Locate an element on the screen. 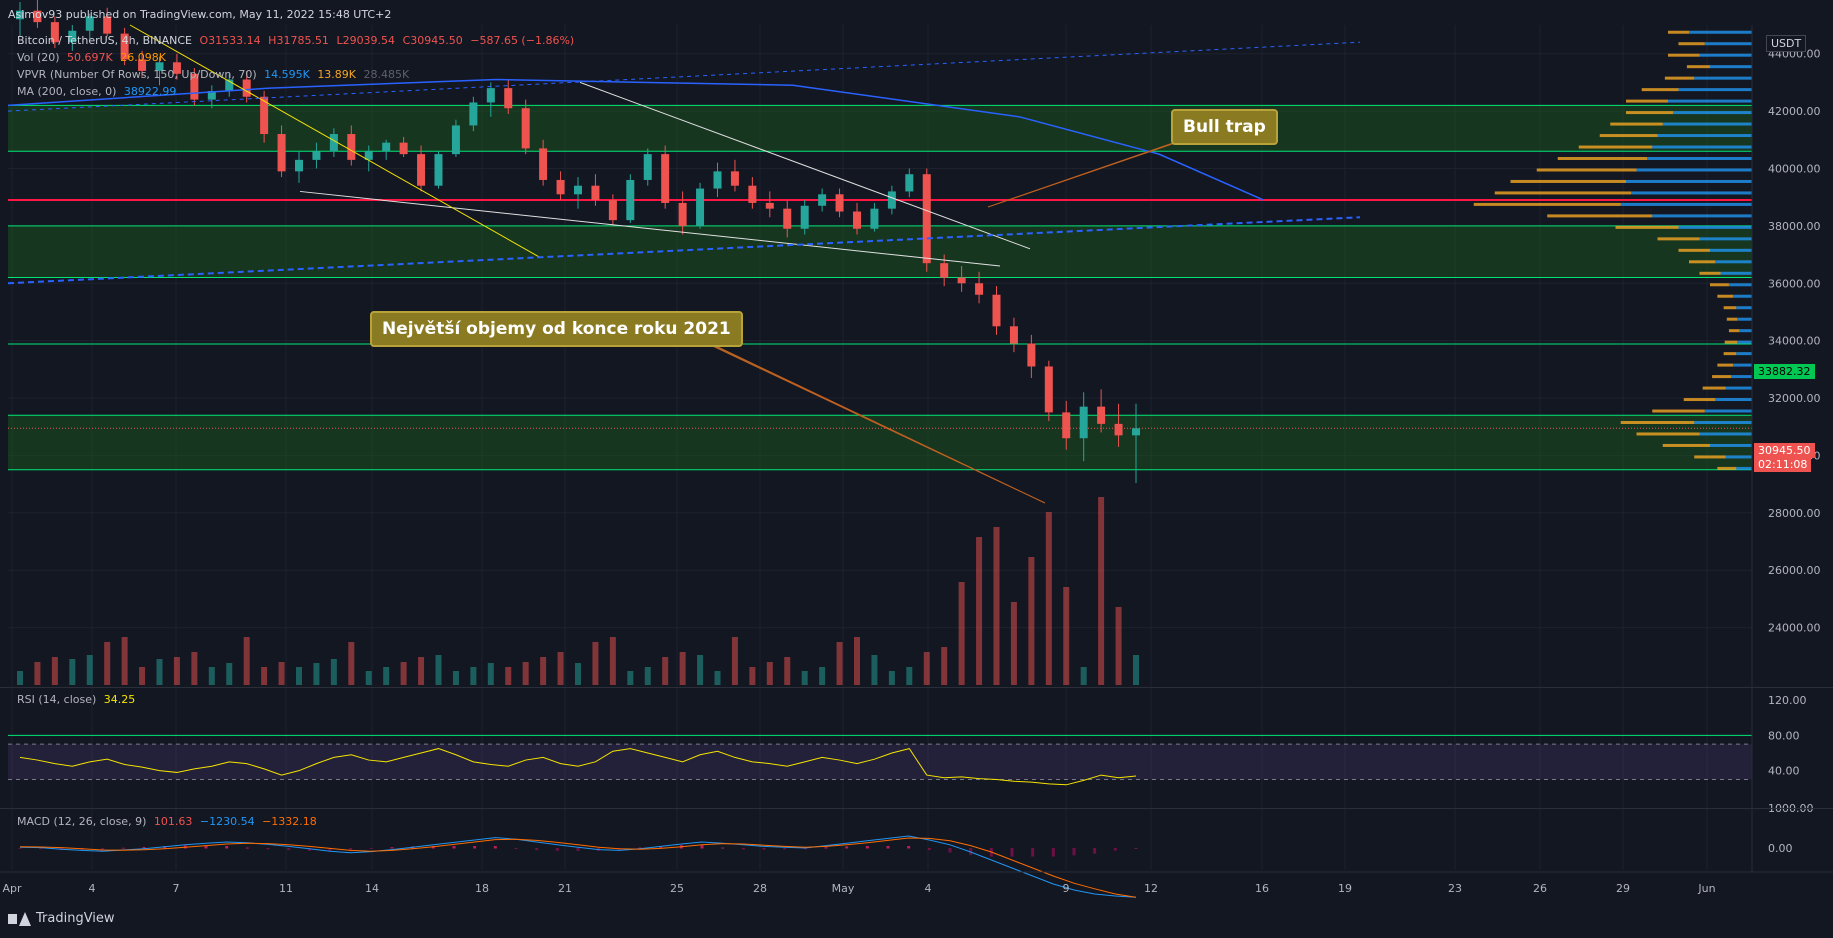  ma-legend: MA (200, close, 0) 38922.99 is located at coordinates (98, 91).